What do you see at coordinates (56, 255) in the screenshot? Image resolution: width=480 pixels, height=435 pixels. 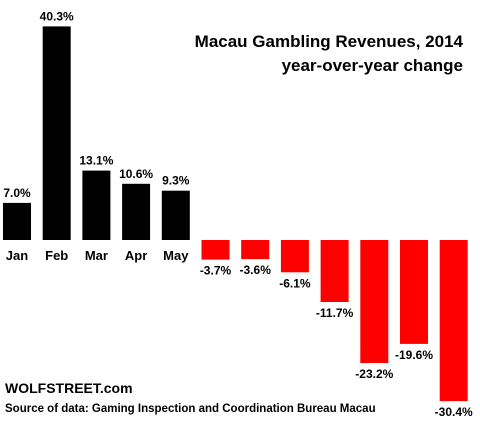 I see `category-label-feb: Feb` at bounding box center [56, 255].